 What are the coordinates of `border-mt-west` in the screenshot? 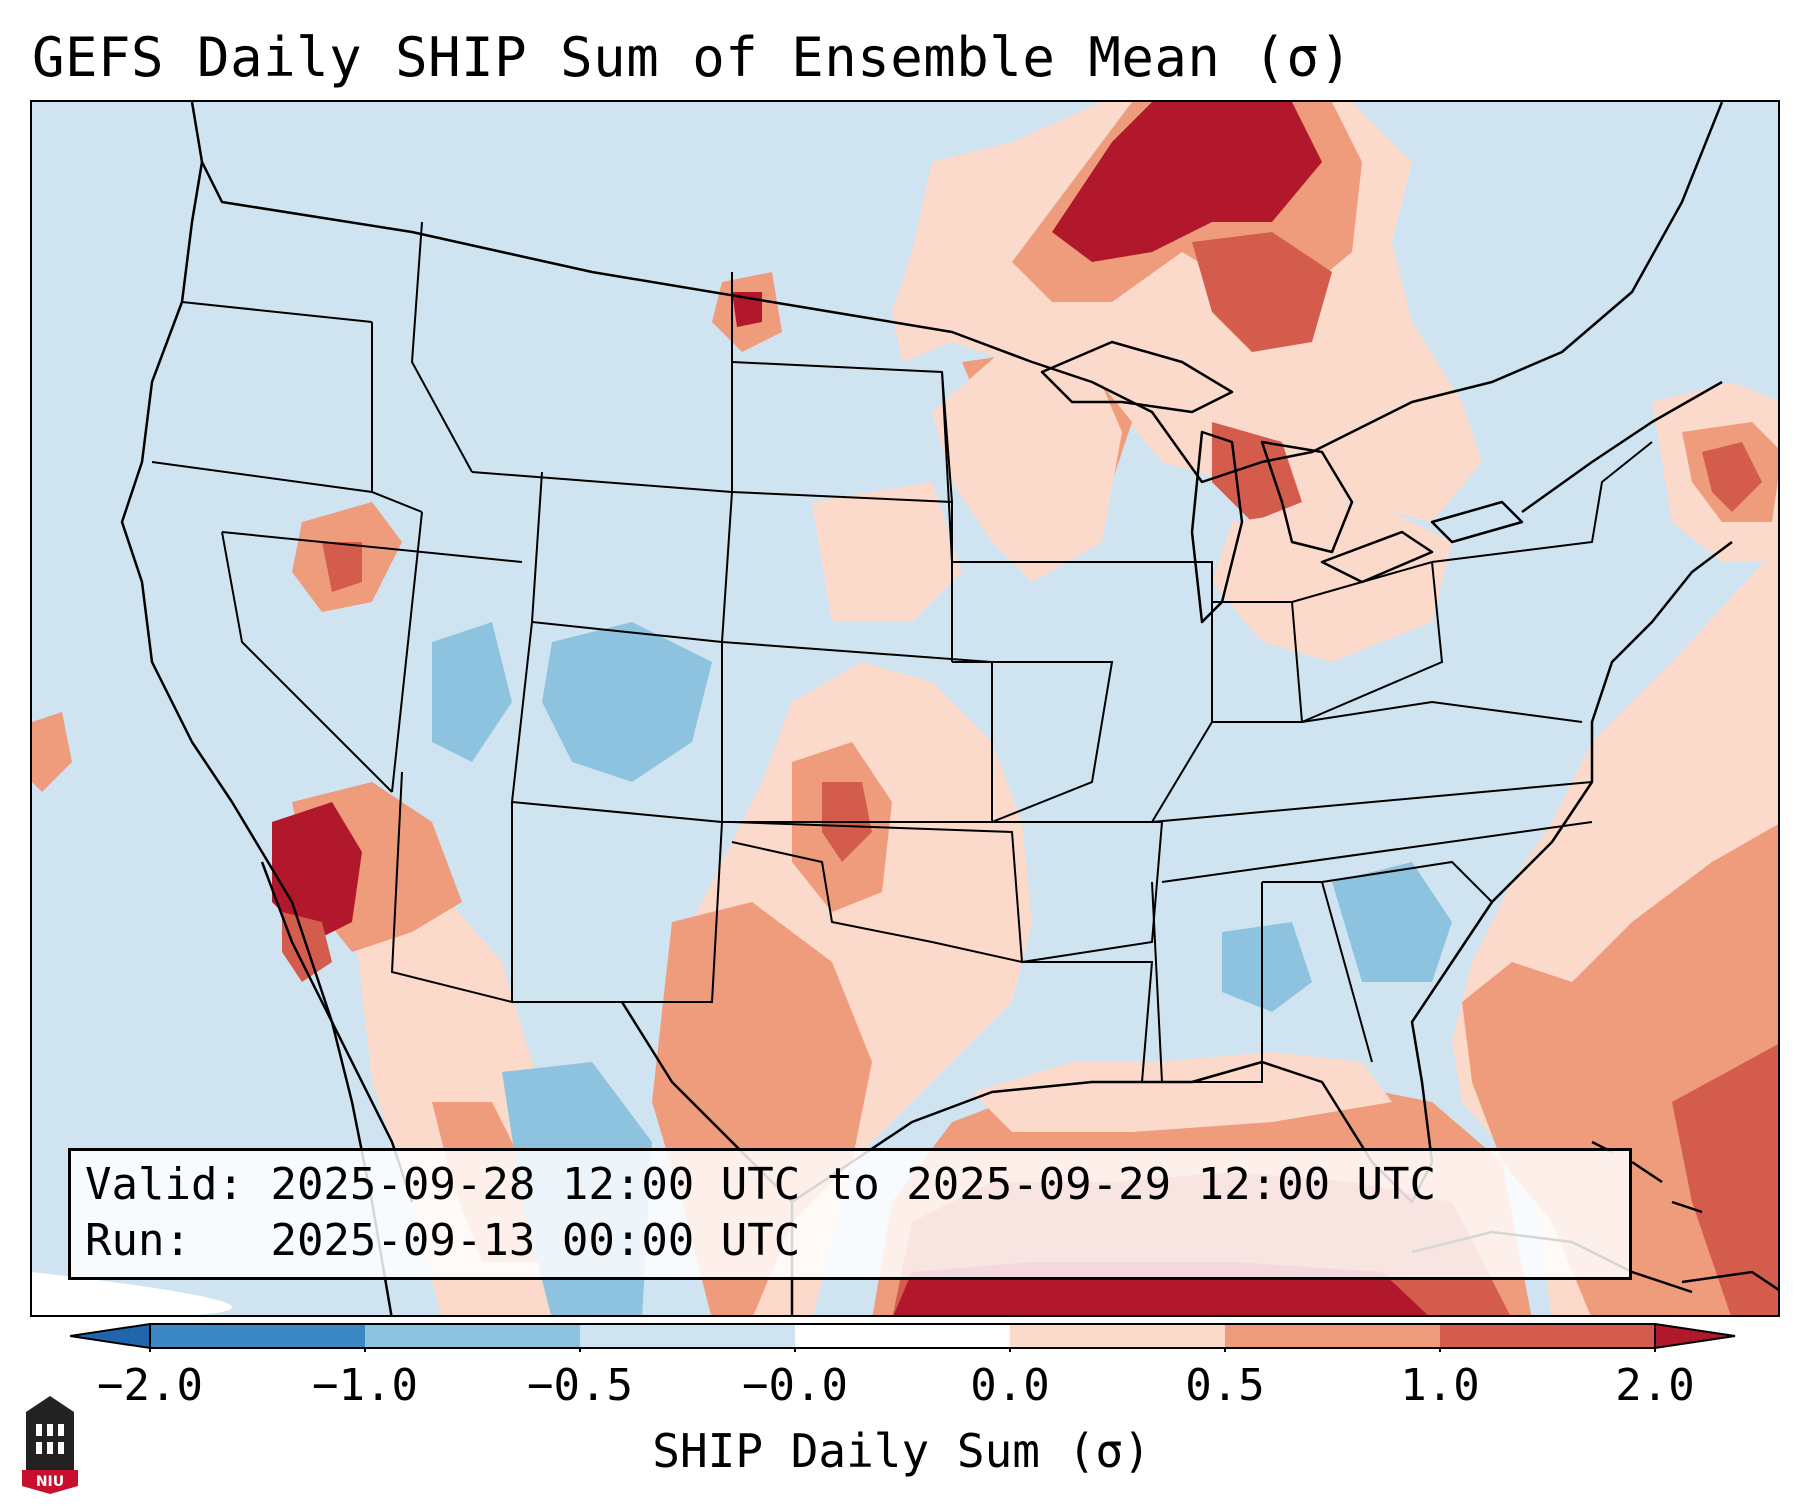 It's located at (441, 347).